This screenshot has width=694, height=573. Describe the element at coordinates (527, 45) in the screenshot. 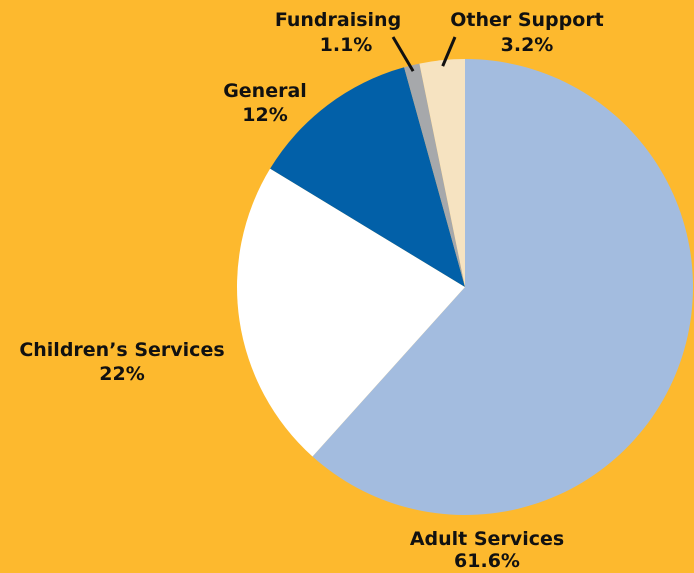

I see `value-other-support: 3.2%` at that location.